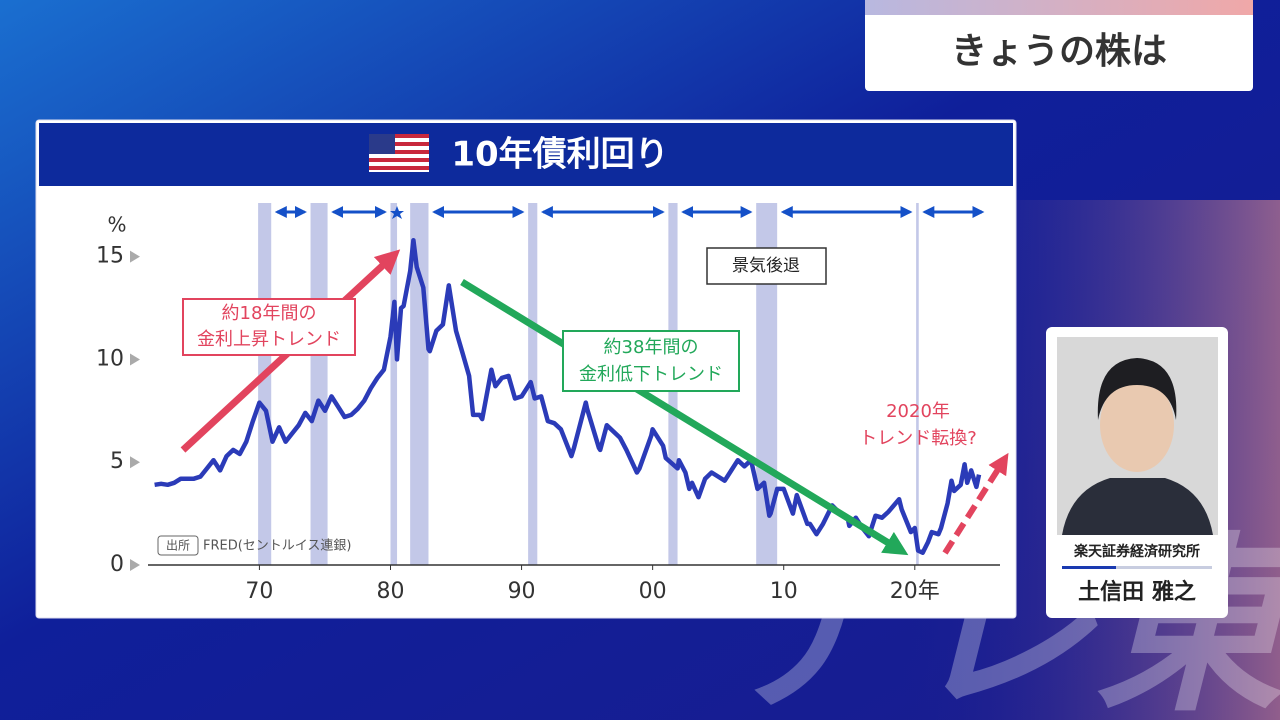 The height and width of the screenshot is (724, 1280). What do you see at coordinates (1136, 551) in the screenshot?
I see `speaker-affiliation: 楽天証券経済研究所` at bounding box center [1136, 551].